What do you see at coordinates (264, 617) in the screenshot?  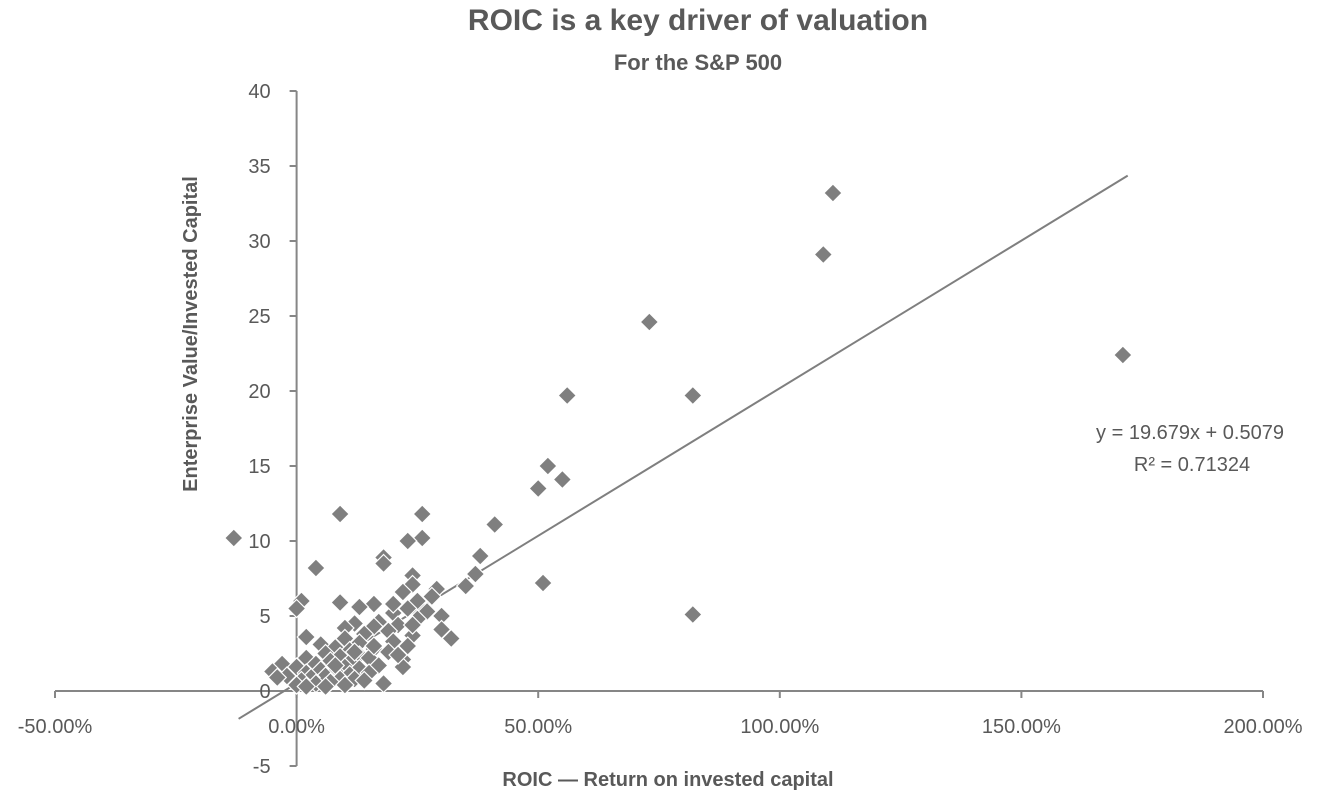 I see `y-tick-label: 5` at bounding box center [264, 617].